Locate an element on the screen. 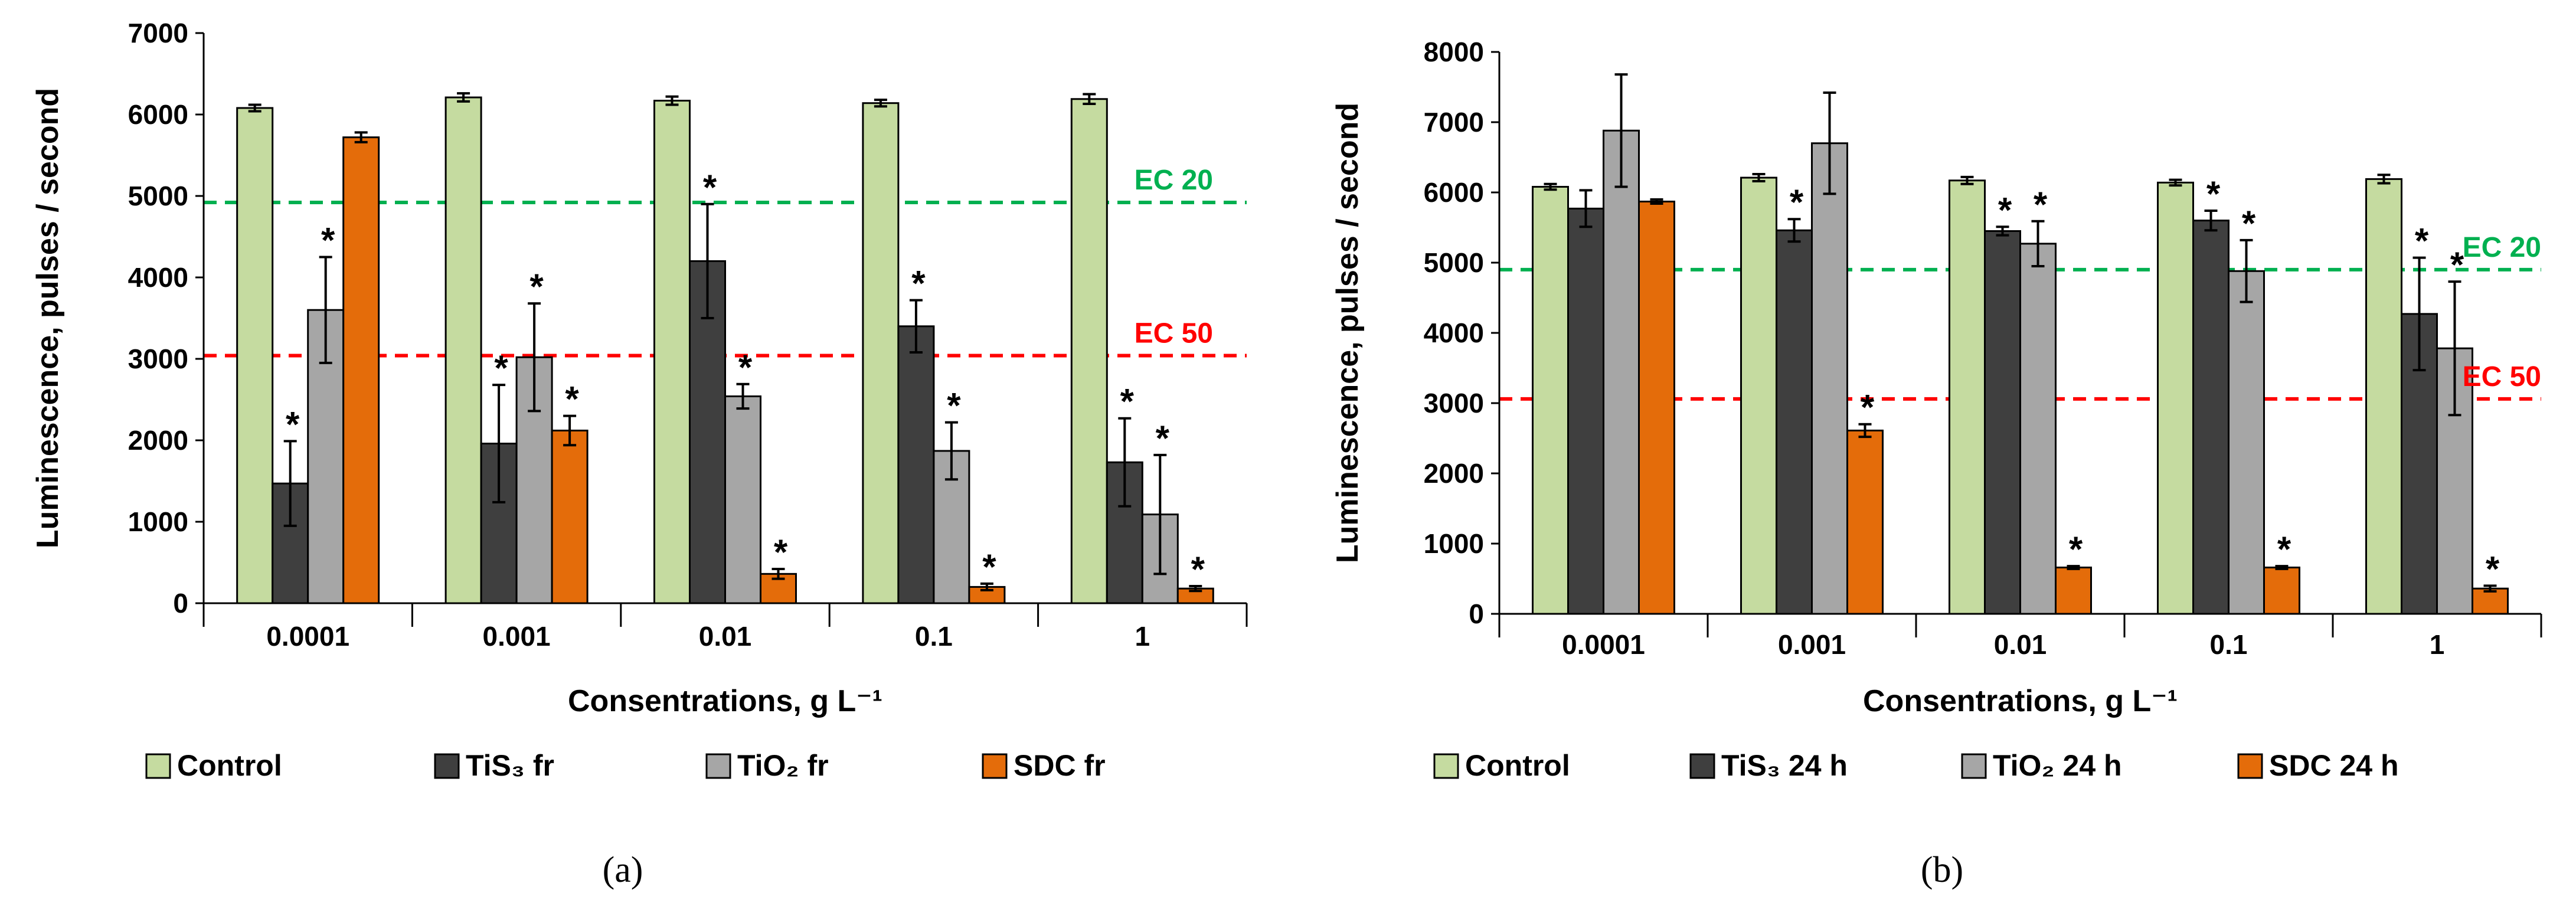 The height and width of the screenshot is (906, 2576). y-tick-label: 4000 is located at coordinates (1454, 333).